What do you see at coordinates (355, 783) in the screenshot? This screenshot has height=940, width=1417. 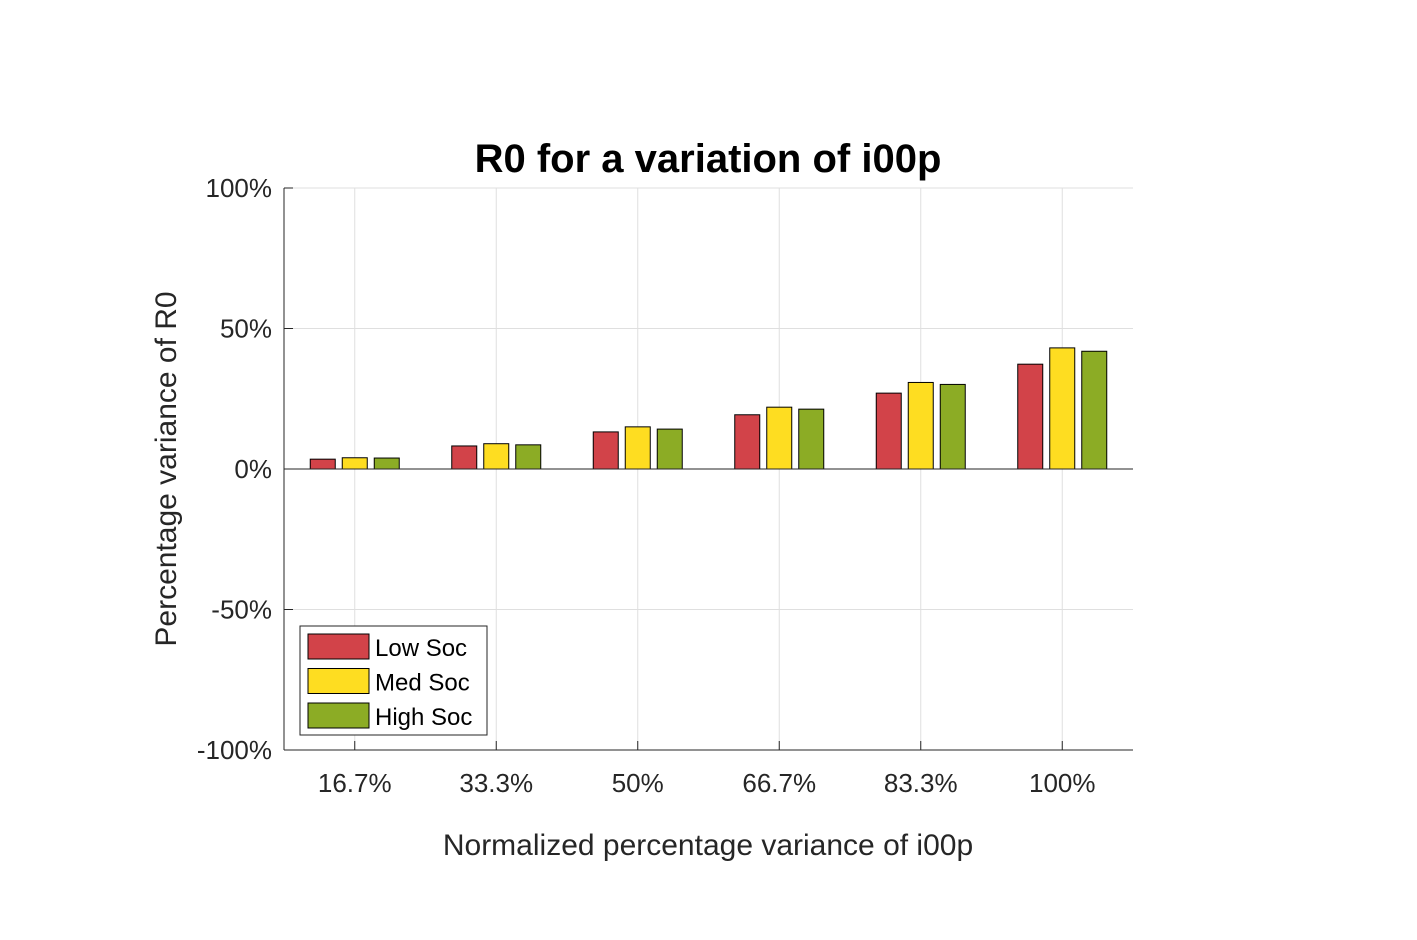 I see `x-tick-label: 16.7%` at bounding box center [355, 783].